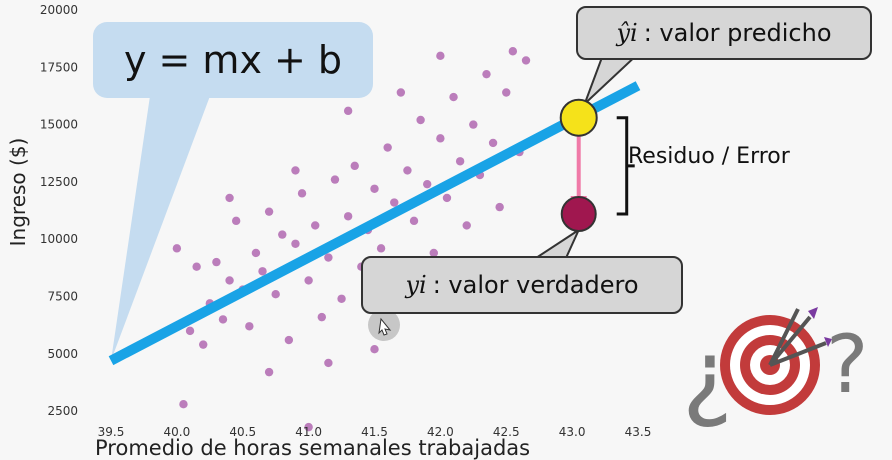 The width and height of the screenshot is (892, 460). I want to click on y-axis-label: Ingreso ($), so click(18, 192).